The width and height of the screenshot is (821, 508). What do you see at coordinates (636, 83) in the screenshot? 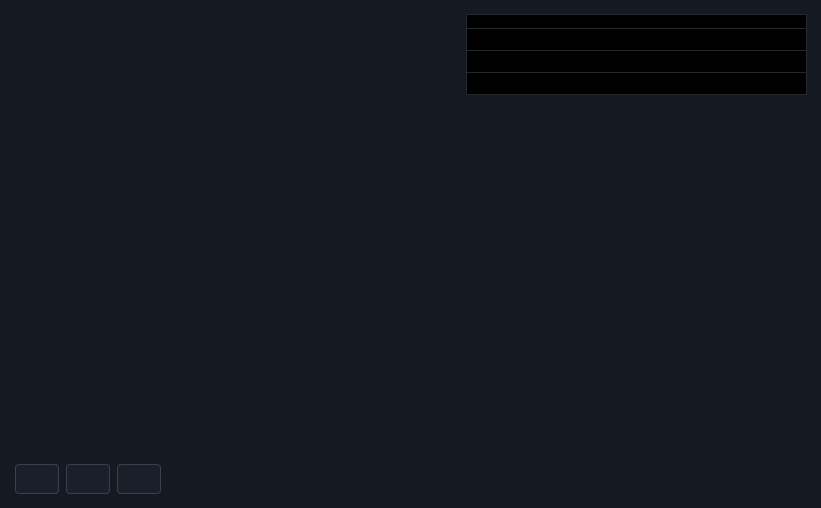
I see `tooltip-row-earnings-per-share` at bounding box center [636, 83].